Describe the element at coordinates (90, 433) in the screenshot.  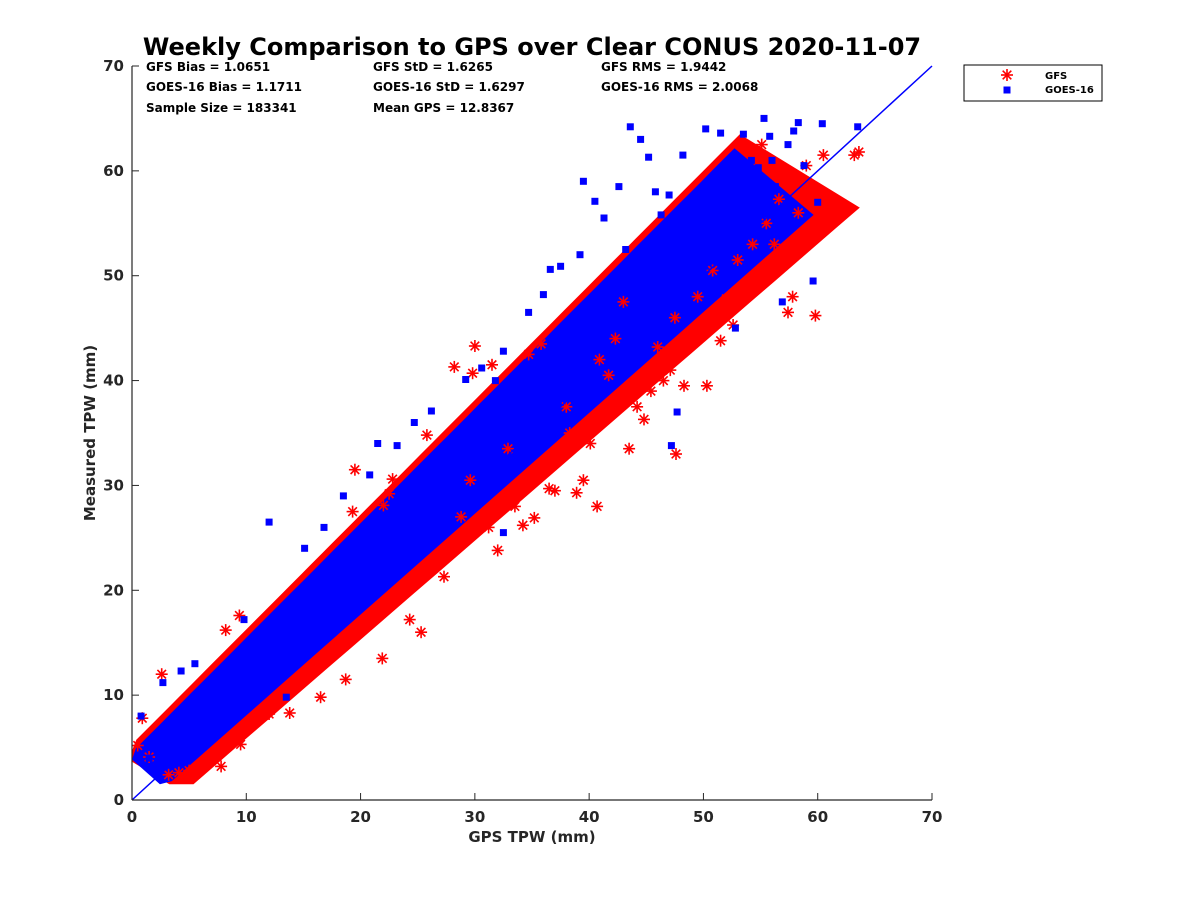
I see `y-axis-label: Measured TPW (mm)` at that location.